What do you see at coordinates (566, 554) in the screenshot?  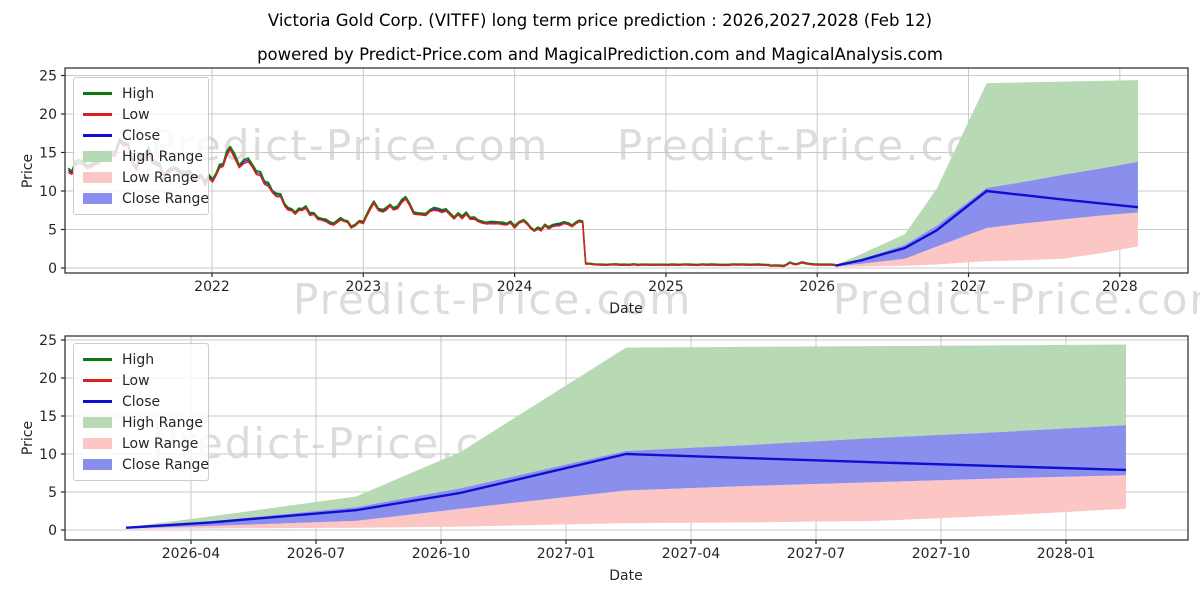 I see `x-tick-label: 2027-01` at bounding box center [566, 554].